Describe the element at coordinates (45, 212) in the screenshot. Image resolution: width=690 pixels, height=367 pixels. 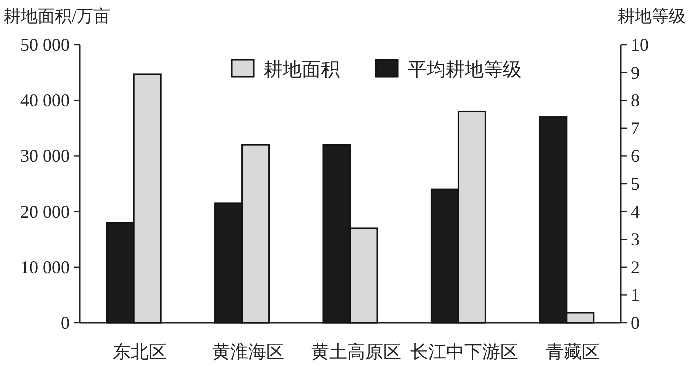
I see `y-tick-label: 20 000` at that location.